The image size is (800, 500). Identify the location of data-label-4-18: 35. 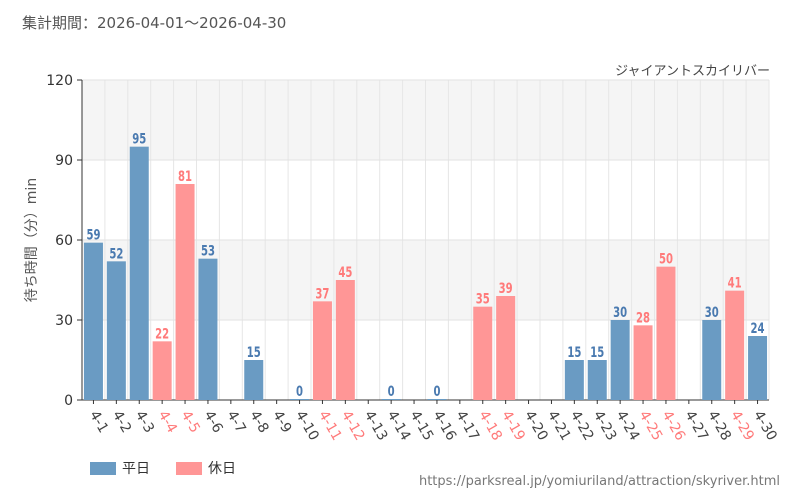
(483, 298).